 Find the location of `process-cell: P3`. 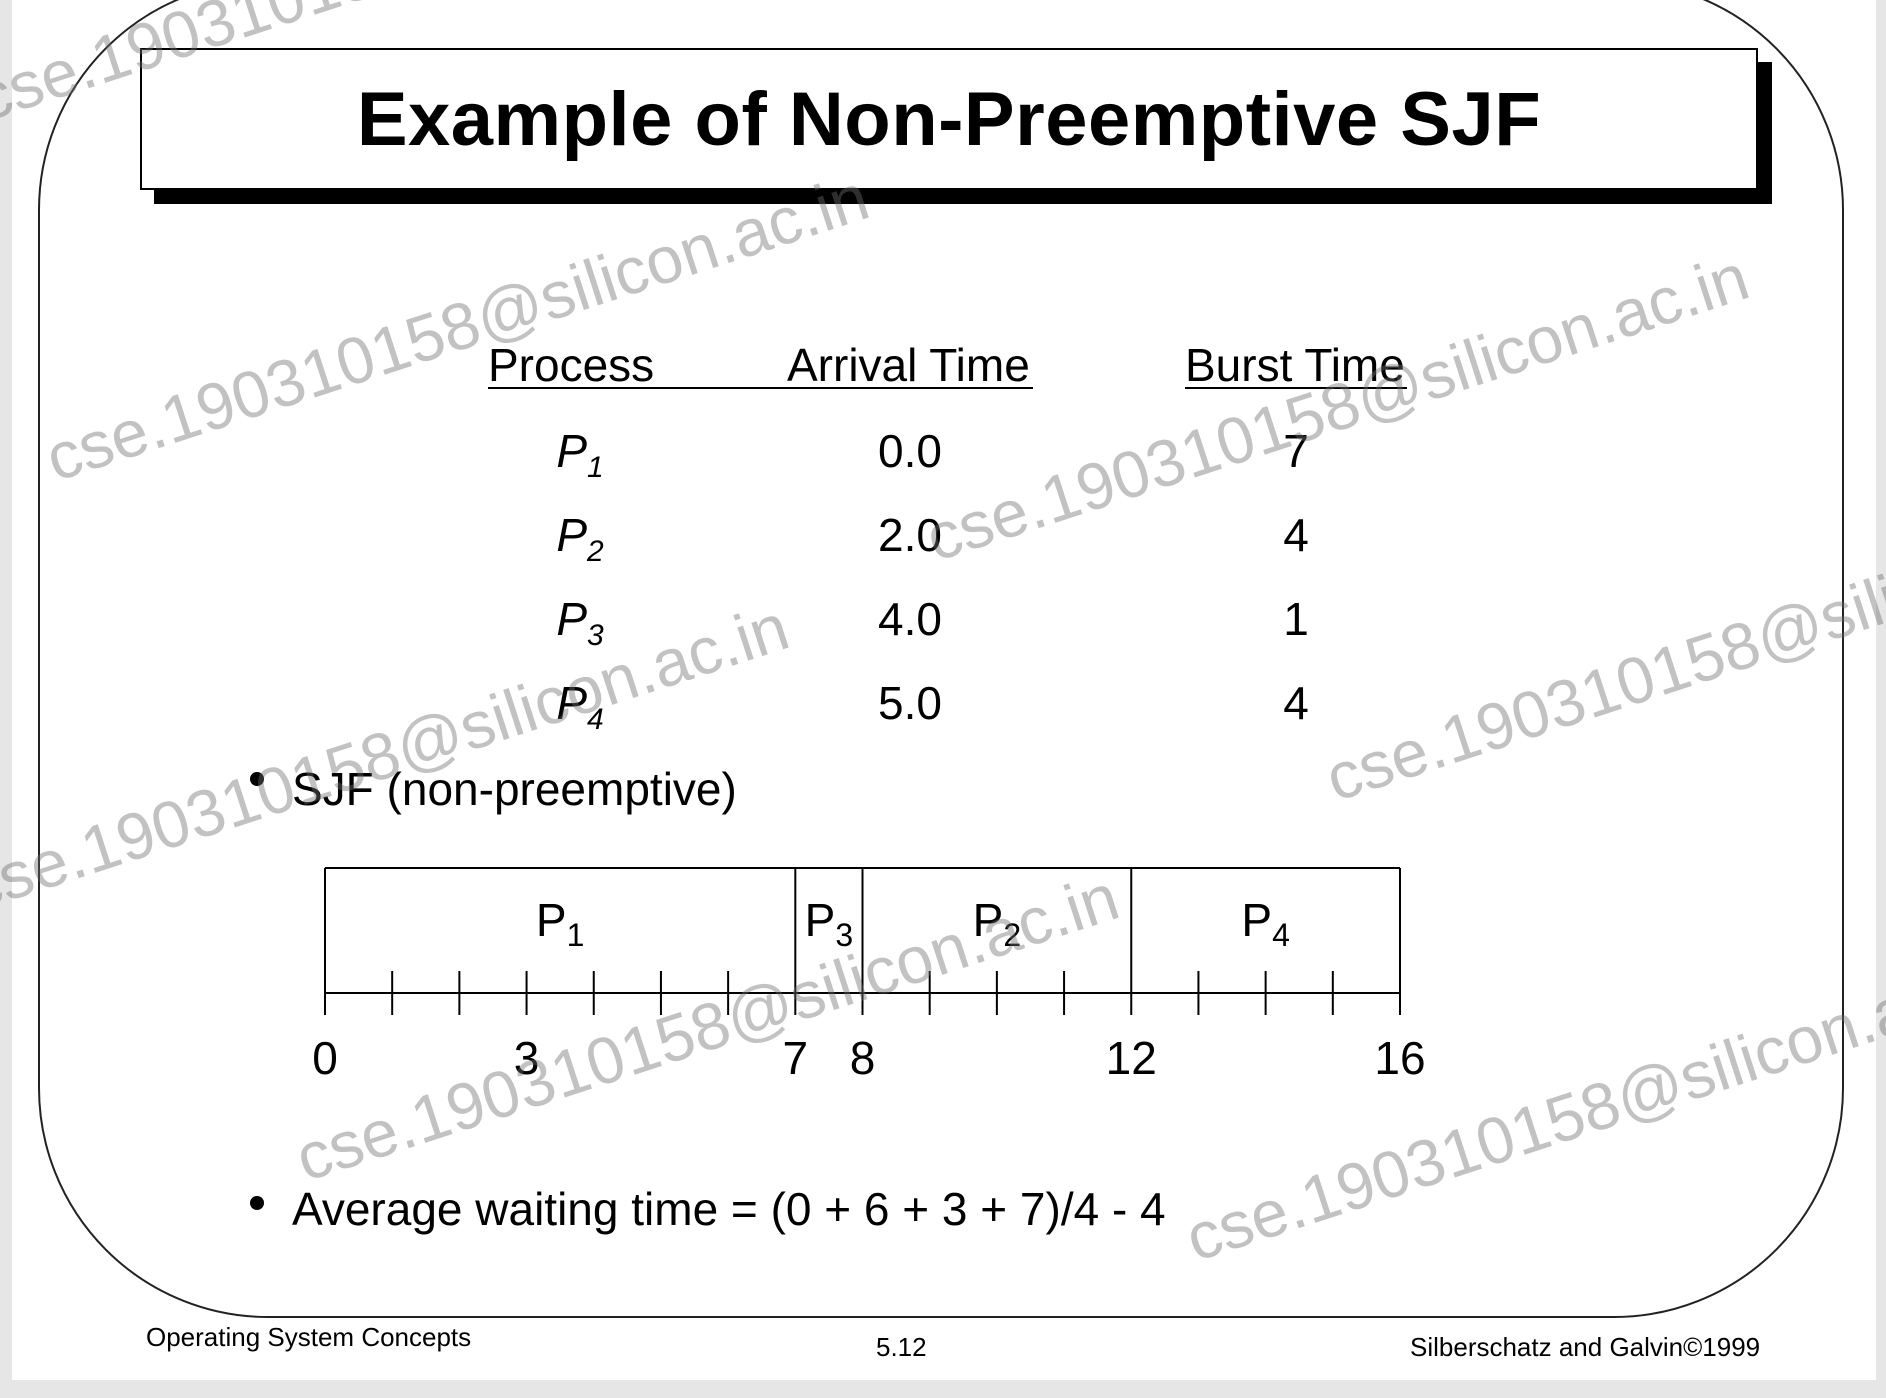

process-cell: P3 is located at coordinates (579, 622).